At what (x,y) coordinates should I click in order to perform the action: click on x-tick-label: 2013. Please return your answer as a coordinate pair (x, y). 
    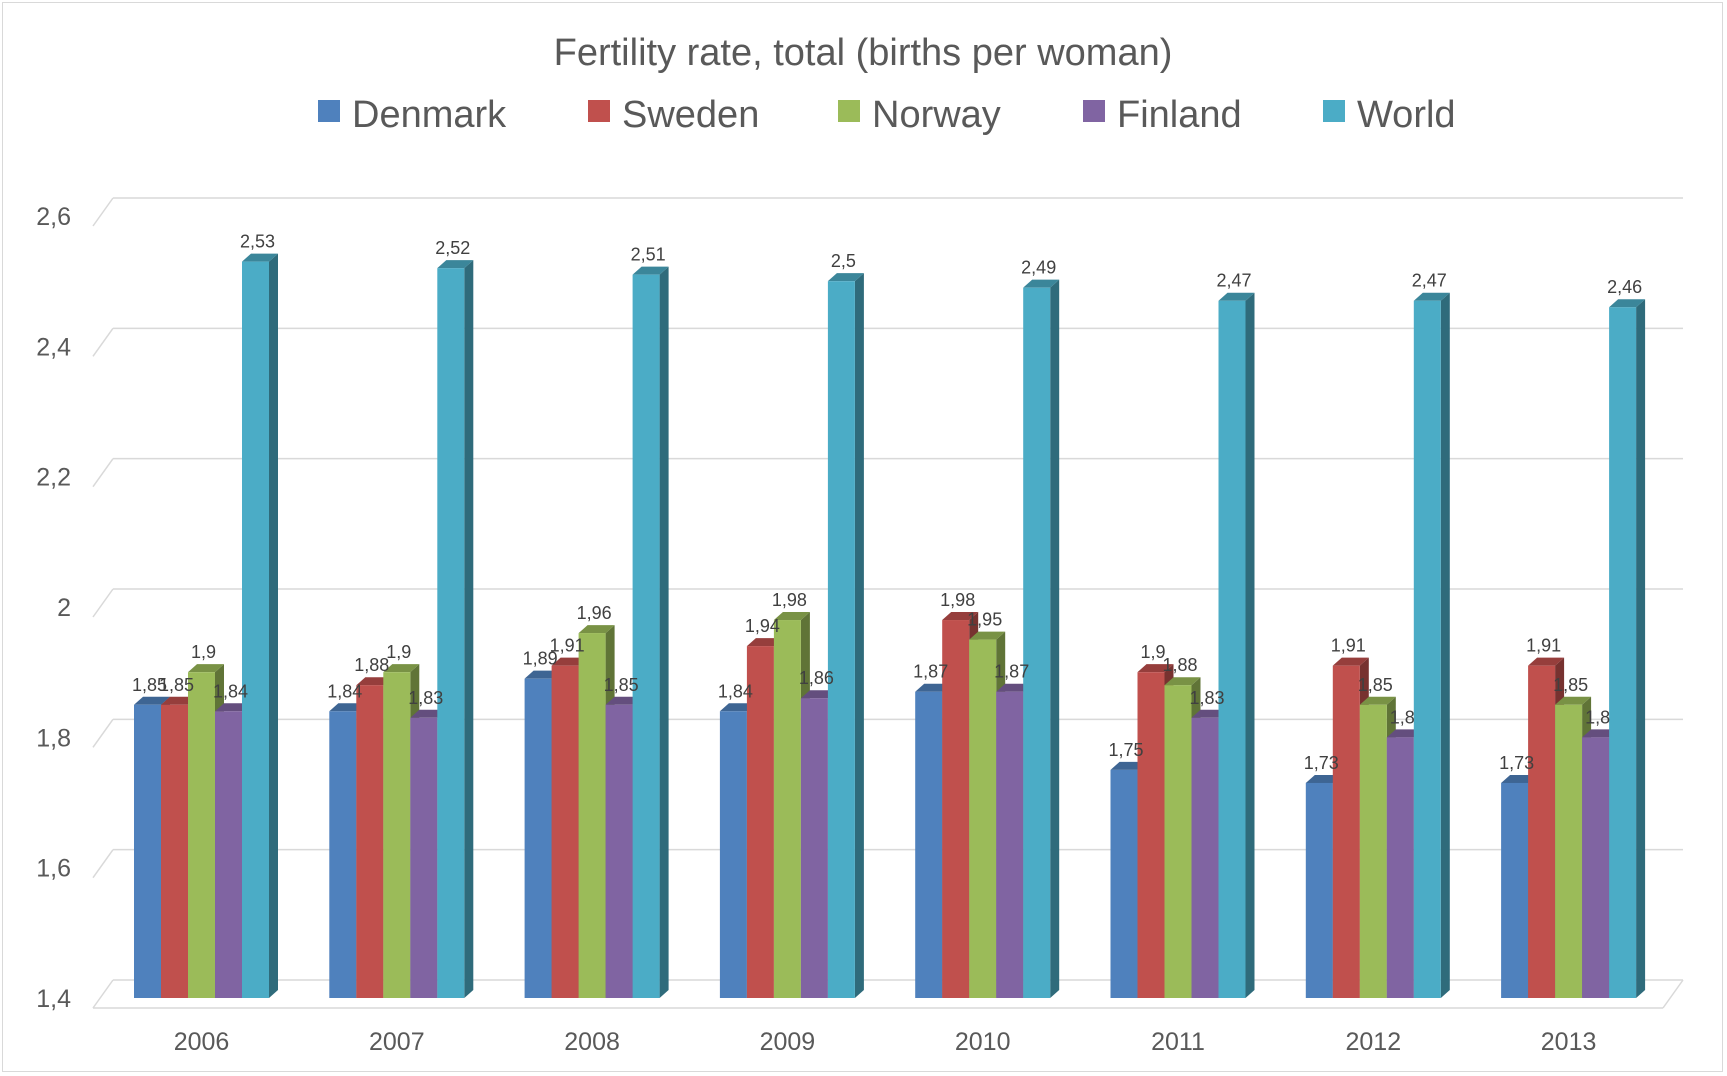
    Looking at the image, I should click on (1569, 1042).